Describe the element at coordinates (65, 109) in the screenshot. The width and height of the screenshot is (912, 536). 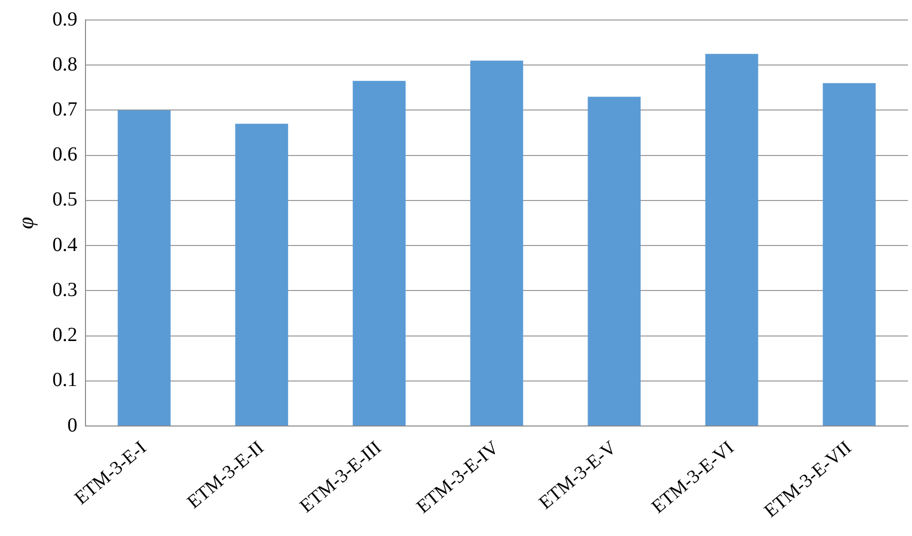
I see `y-tick-label: 0.7` at that location.